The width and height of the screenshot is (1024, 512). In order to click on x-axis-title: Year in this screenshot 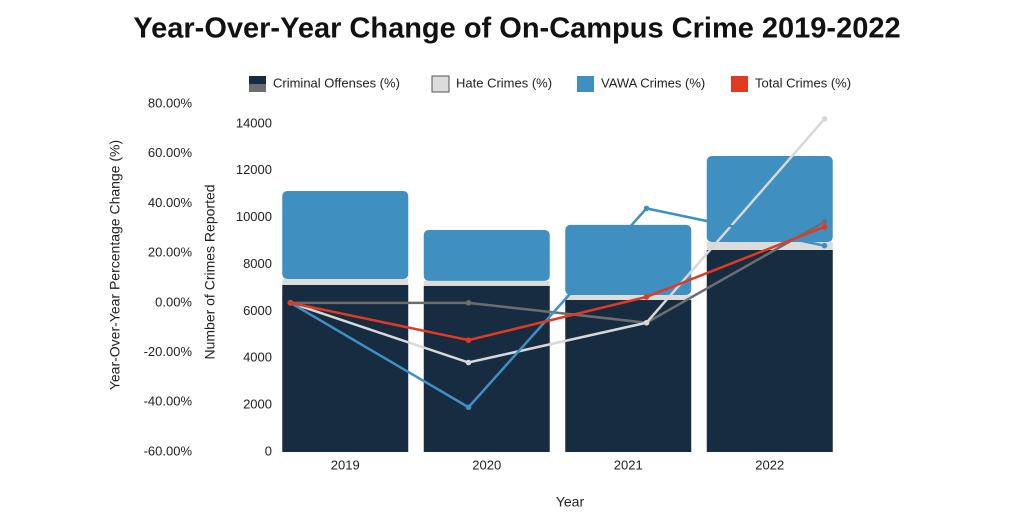, I will do `click(570, 502)`.